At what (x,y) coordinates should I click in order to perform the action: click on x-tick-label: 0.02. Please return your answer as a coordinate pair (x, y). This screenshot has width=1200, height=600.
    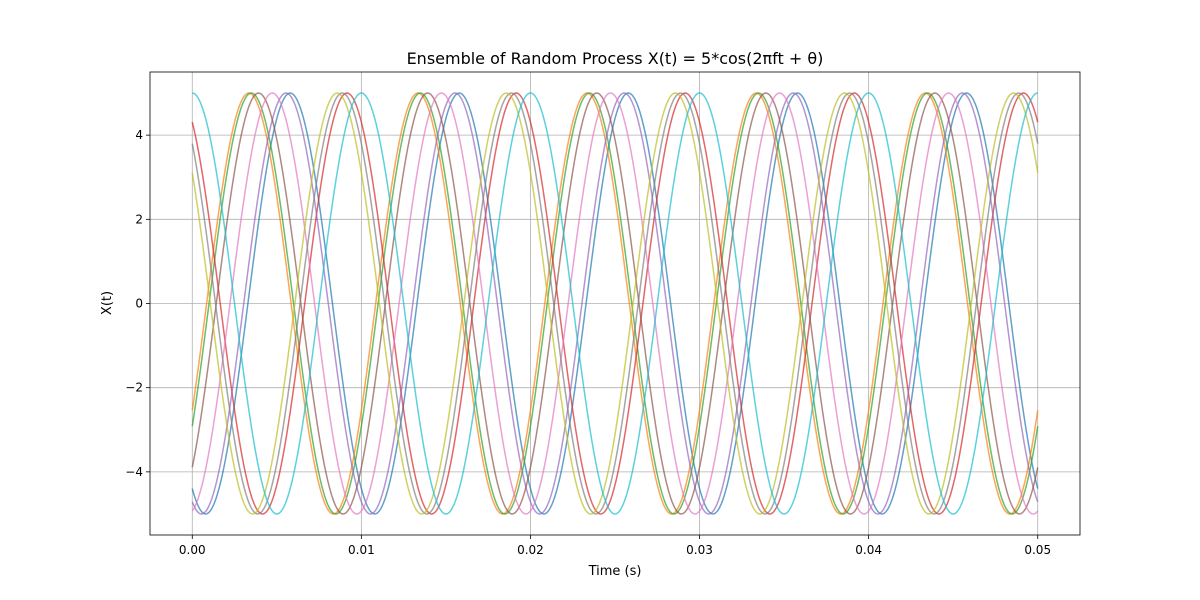
    Looking at the image, I should click on (530, 550).